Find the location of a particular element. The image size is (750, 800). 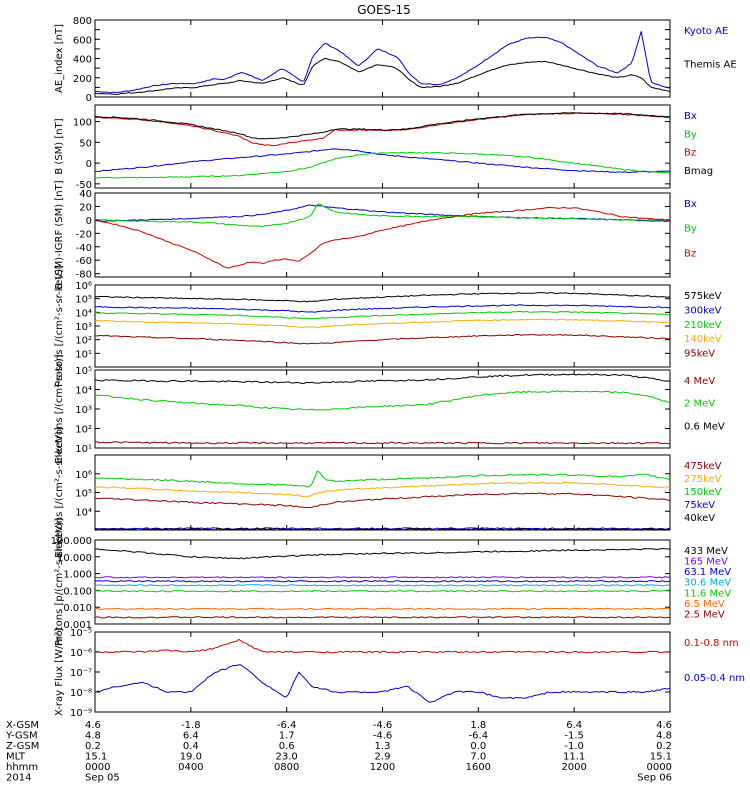

y-tick-label: 0 is located at coordinates (89, 221).